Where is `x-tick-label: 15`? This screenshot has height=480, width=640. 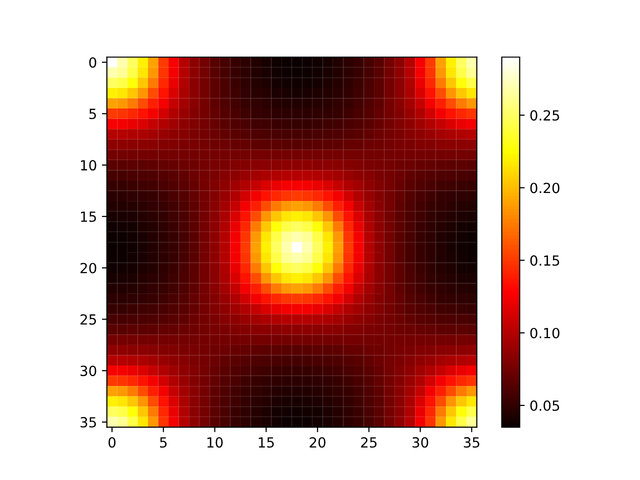 x-tick-label: 15 is located at coordinates (266, 442).